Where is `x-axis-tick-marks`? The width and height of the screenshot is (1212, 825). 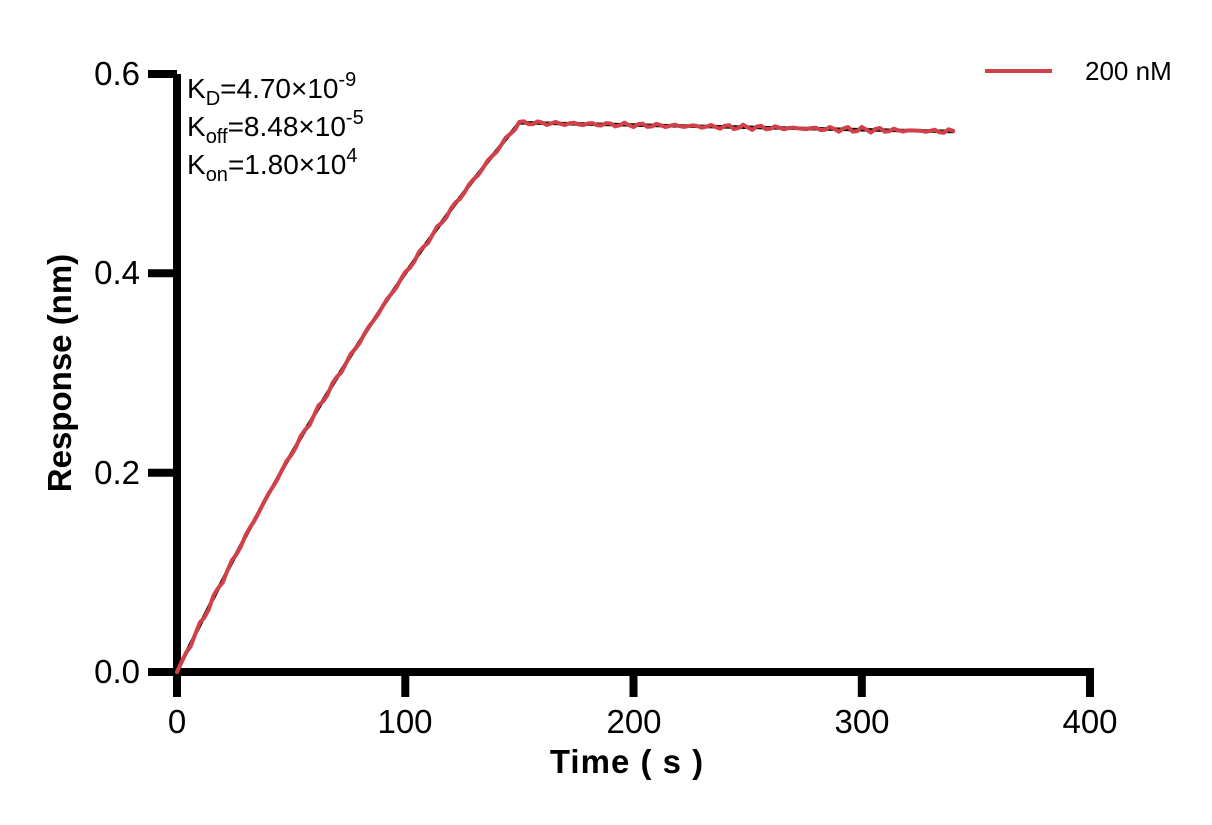
x-axis-tick-marks is located at coordinates (633, 684).